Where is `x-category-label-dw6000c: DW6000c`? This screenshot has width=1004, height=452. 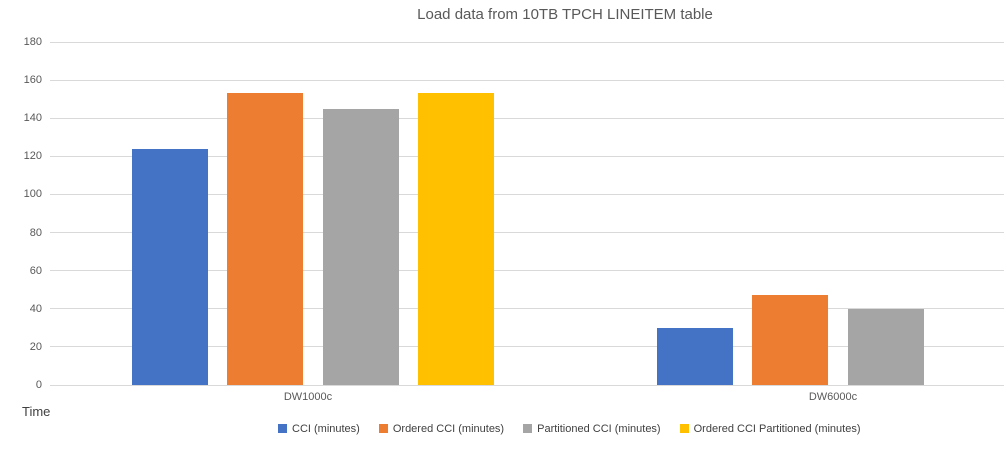 x-category-label-dw6000c: DW6000c is located at coordinates (833, 397).